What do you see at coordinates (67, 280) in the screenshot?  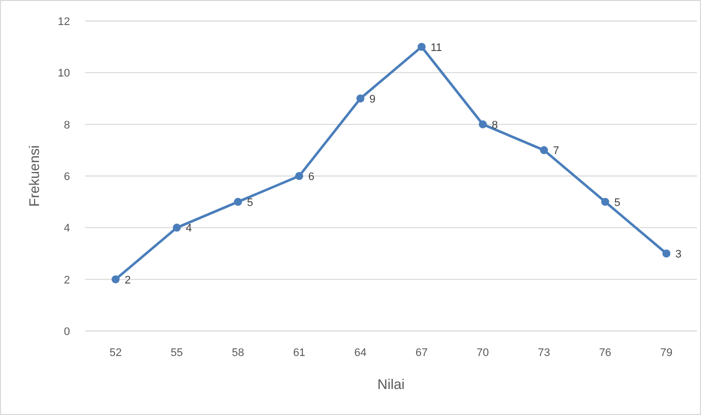 I see `y-tick-label: 2` at bounding box center [67, 280].